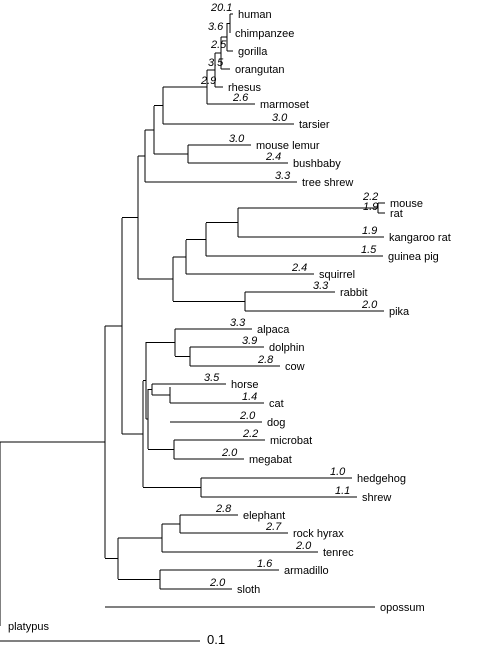 Image resolution: width=480 pixels, height=645 pixels. What do you see at coordinates (413, 257) in the screenshot?
I see `tip-label: guinea pig` at bounding box center [413, 257].